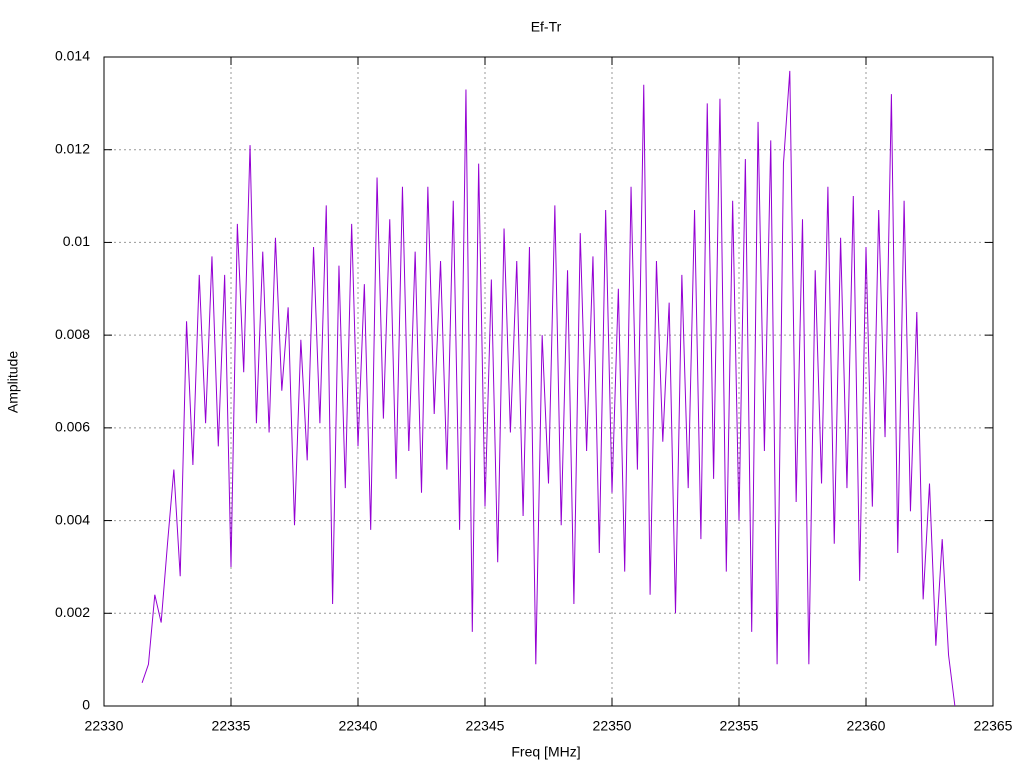  I want to click on x-tick-label: 22345, so click(485, 726).